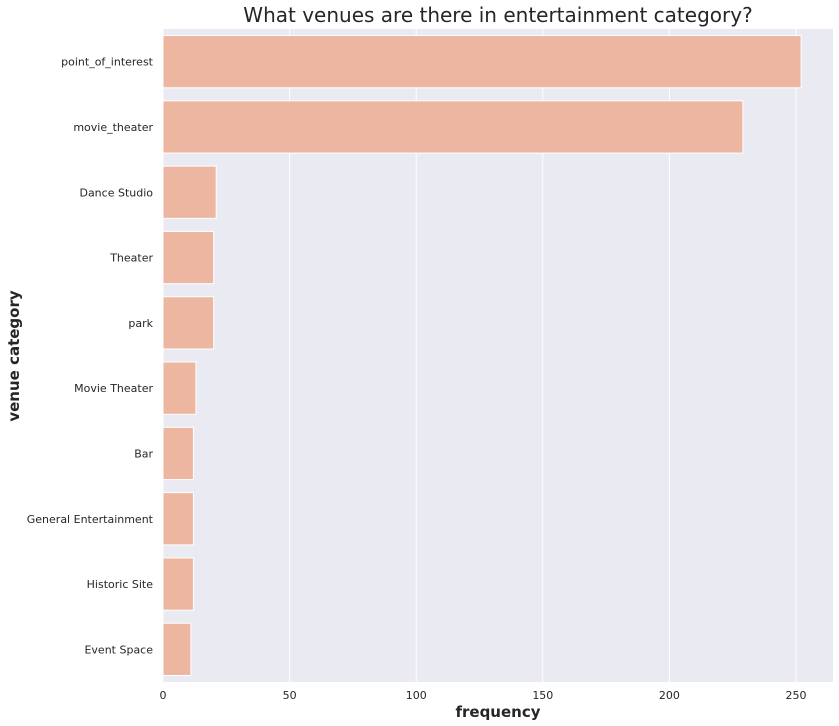 The image size is (839, 726). I want to click on y-tick-label: Bar, so click(143, 453).